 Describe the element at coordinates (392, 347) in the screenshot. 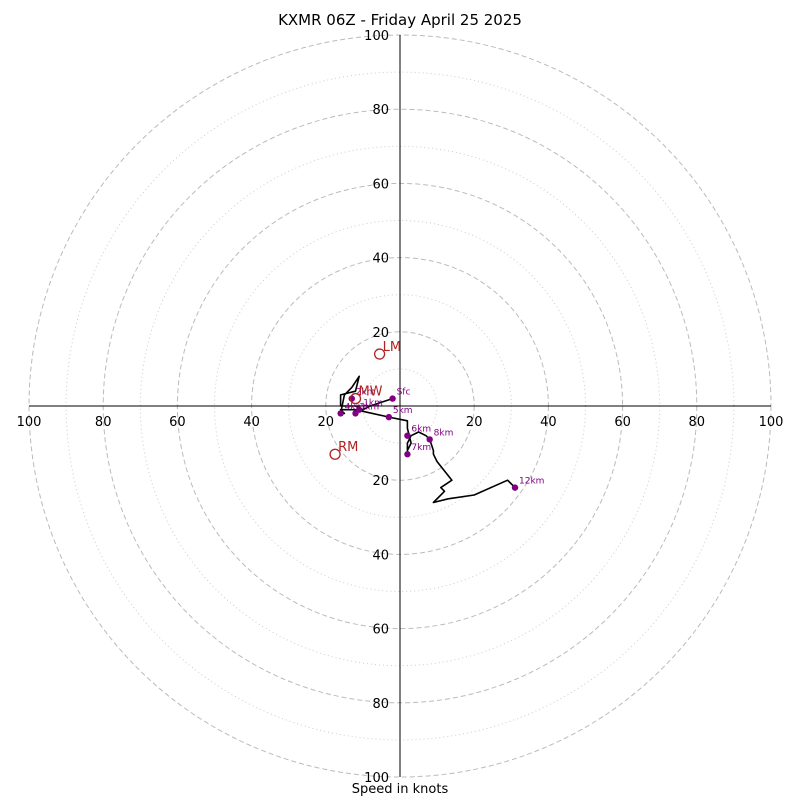

I see `storm-motion-label: LM` at that location.